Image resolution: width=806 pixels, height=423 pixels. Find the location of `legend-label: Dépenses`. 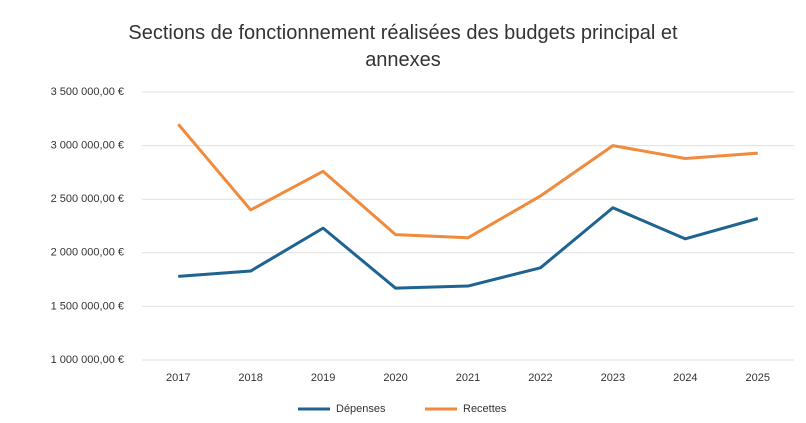

legend-label: Dépenses is located at coordinates (361, 409).